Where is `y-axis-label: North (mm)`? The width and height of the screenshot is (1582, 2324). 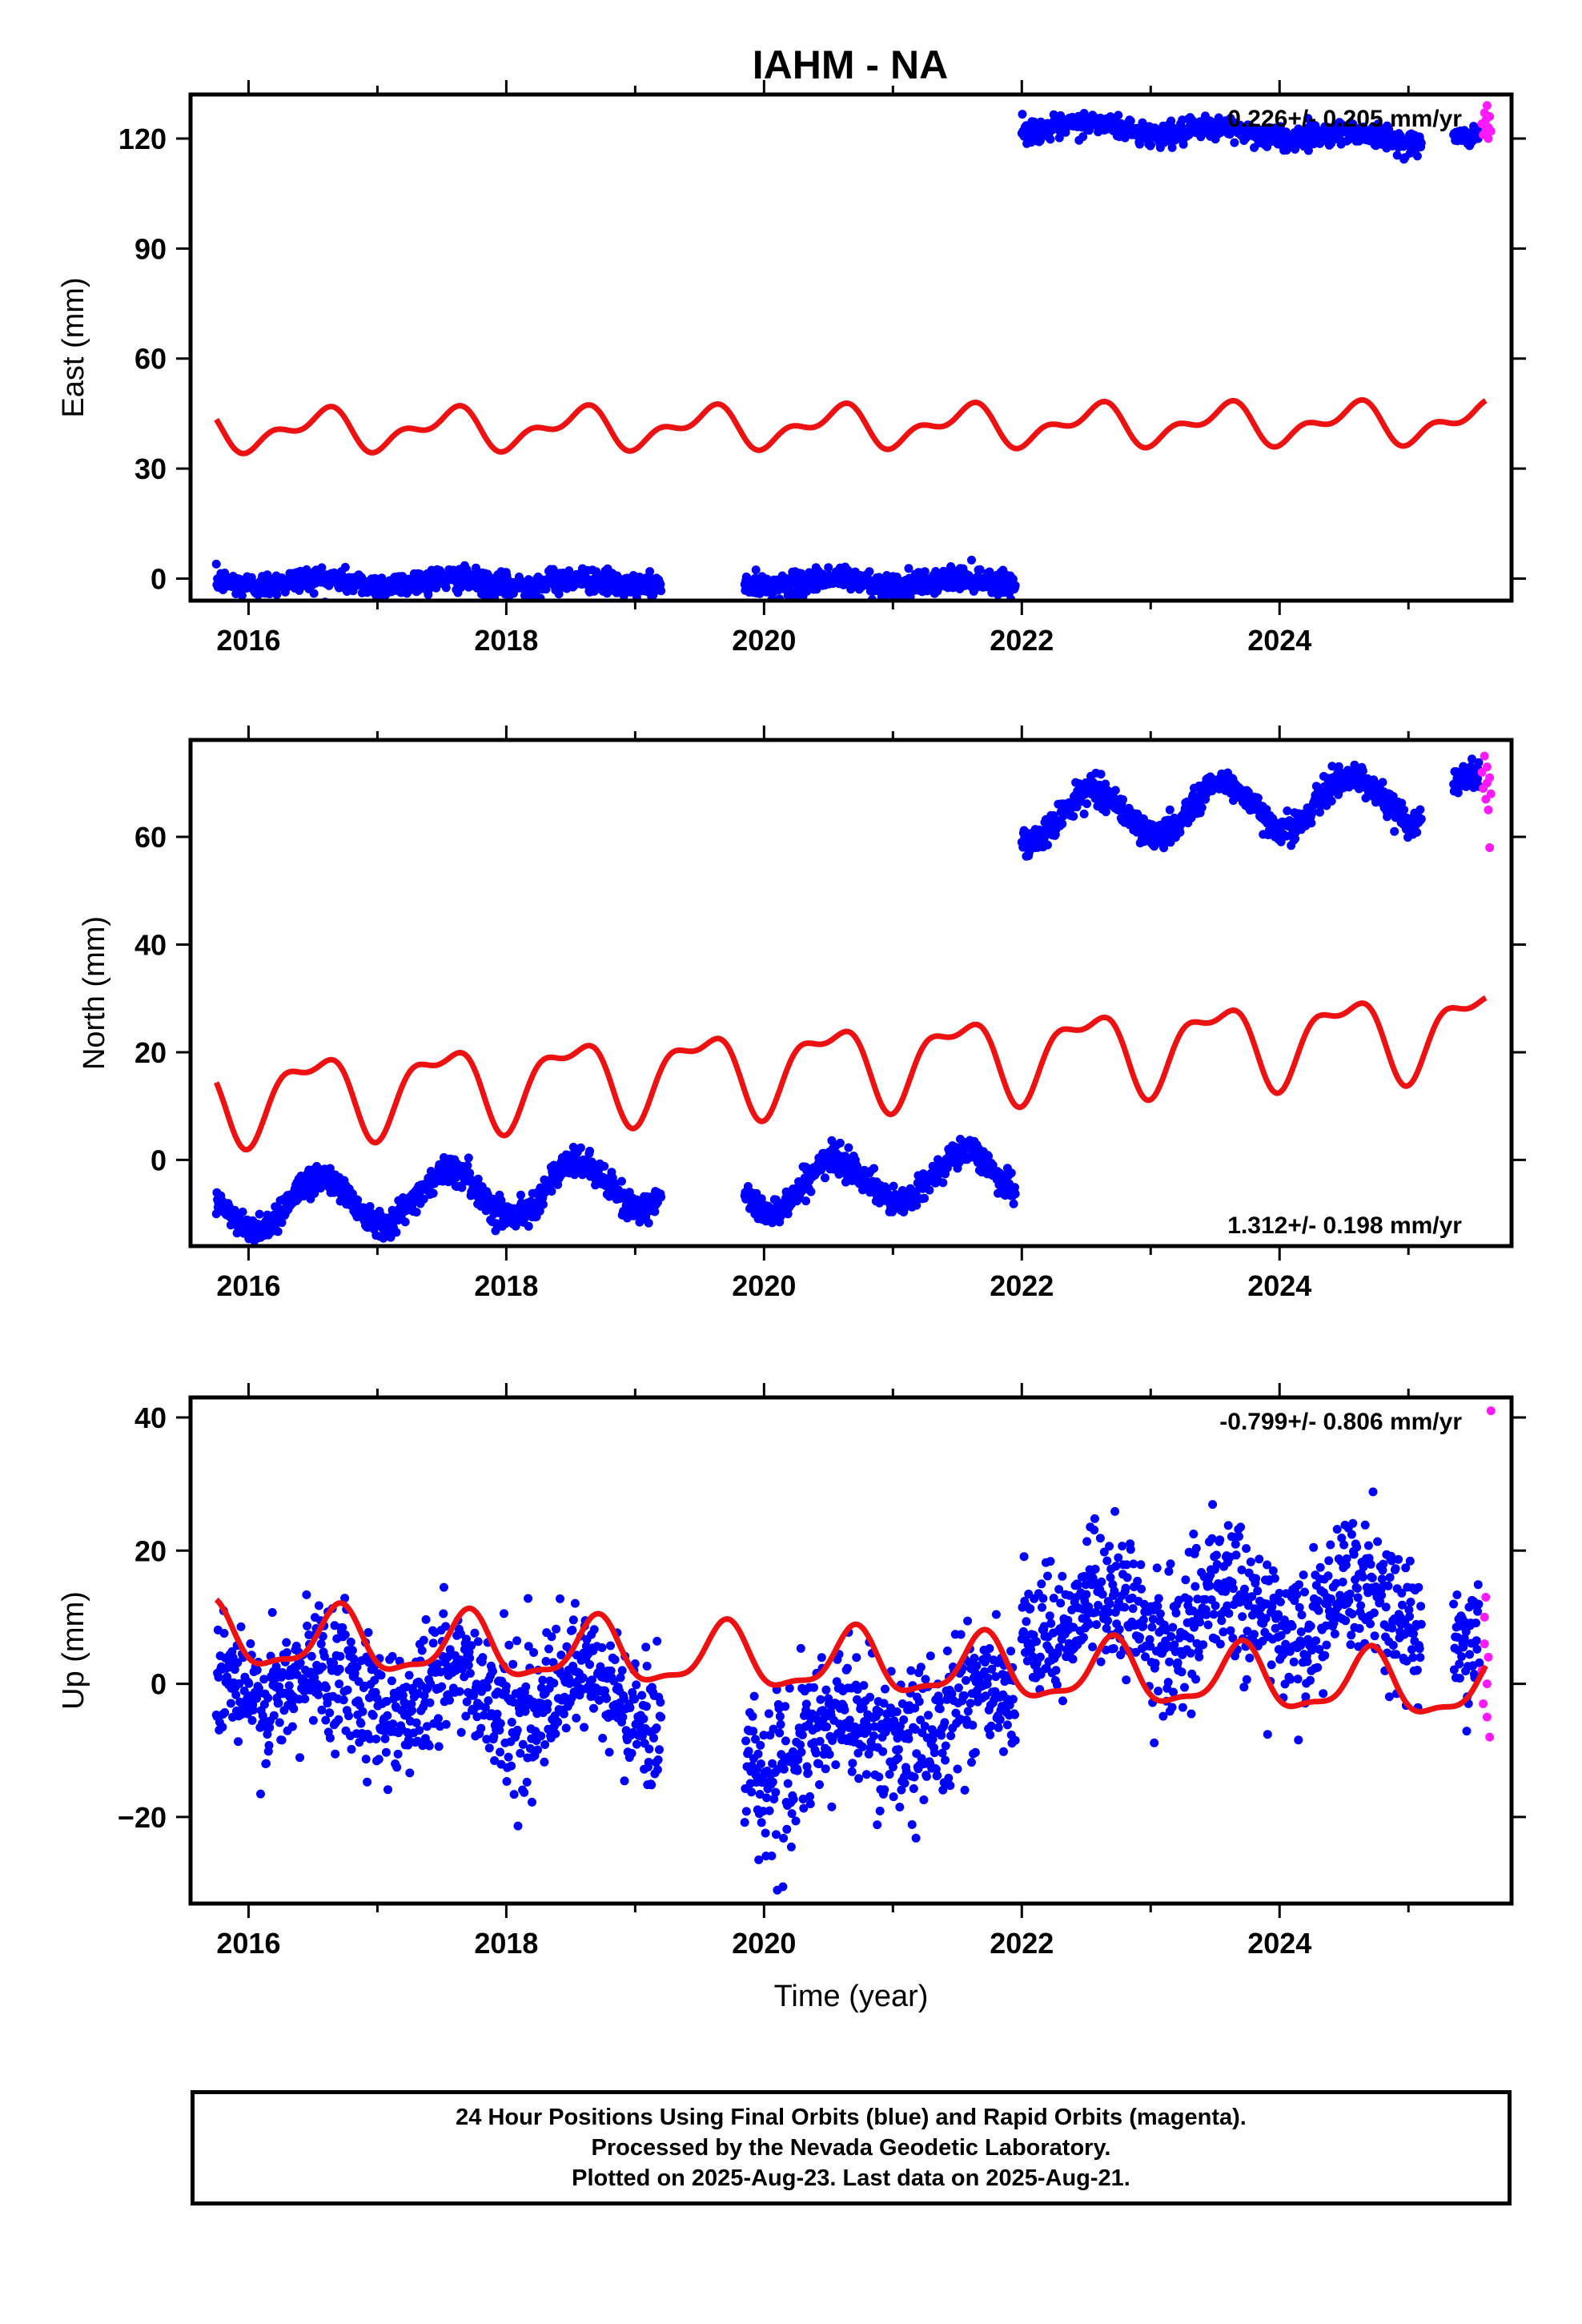 y-axis-label: North (mm) is located at coordinates (94, 993).